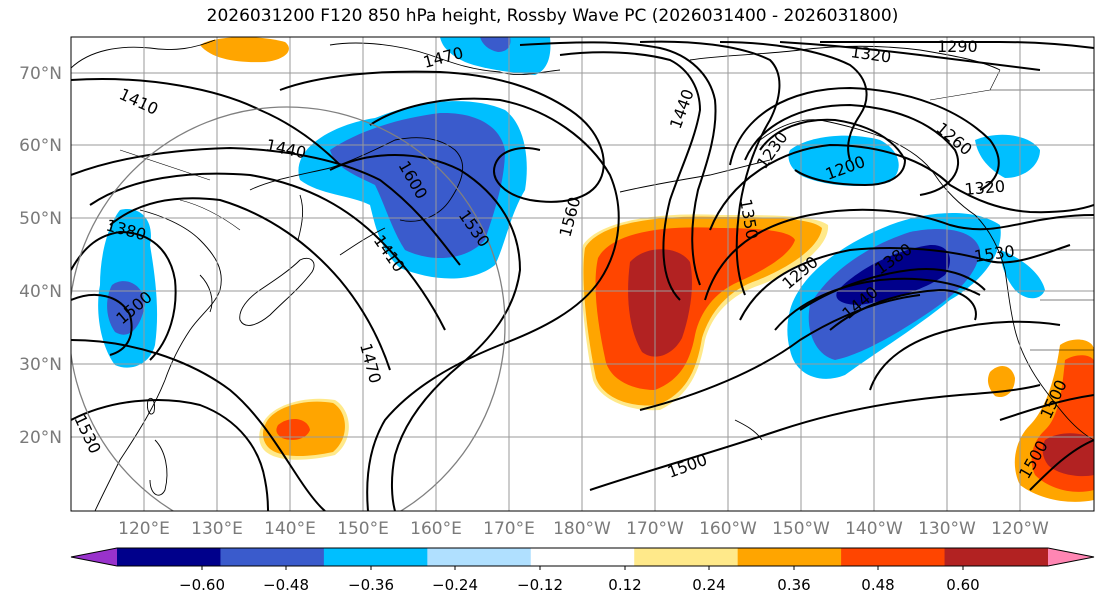  I want to click on colorbar-tick-label: −0.24, so click(455, 585).